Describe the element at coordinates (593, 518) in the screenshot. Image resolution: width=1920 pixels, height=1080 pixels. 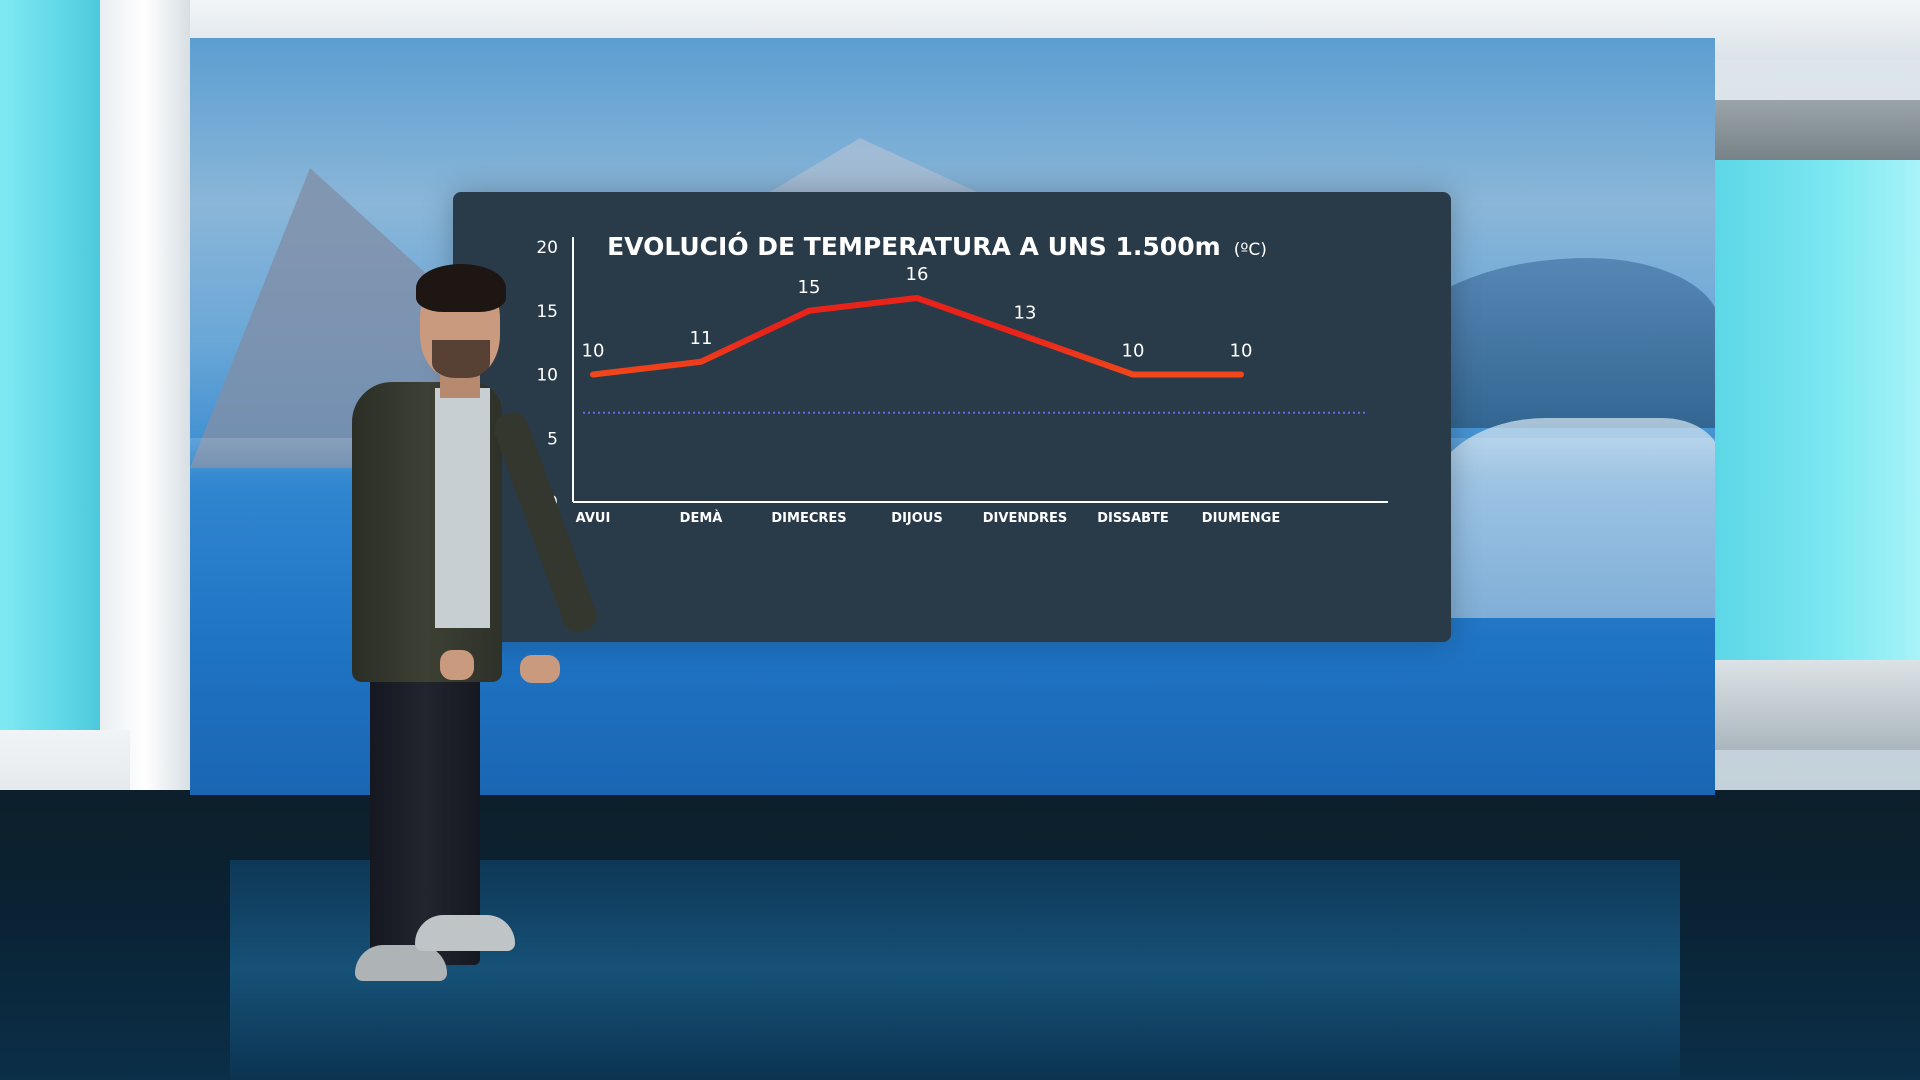
I see `x-tick-label: AVUI` at that location.